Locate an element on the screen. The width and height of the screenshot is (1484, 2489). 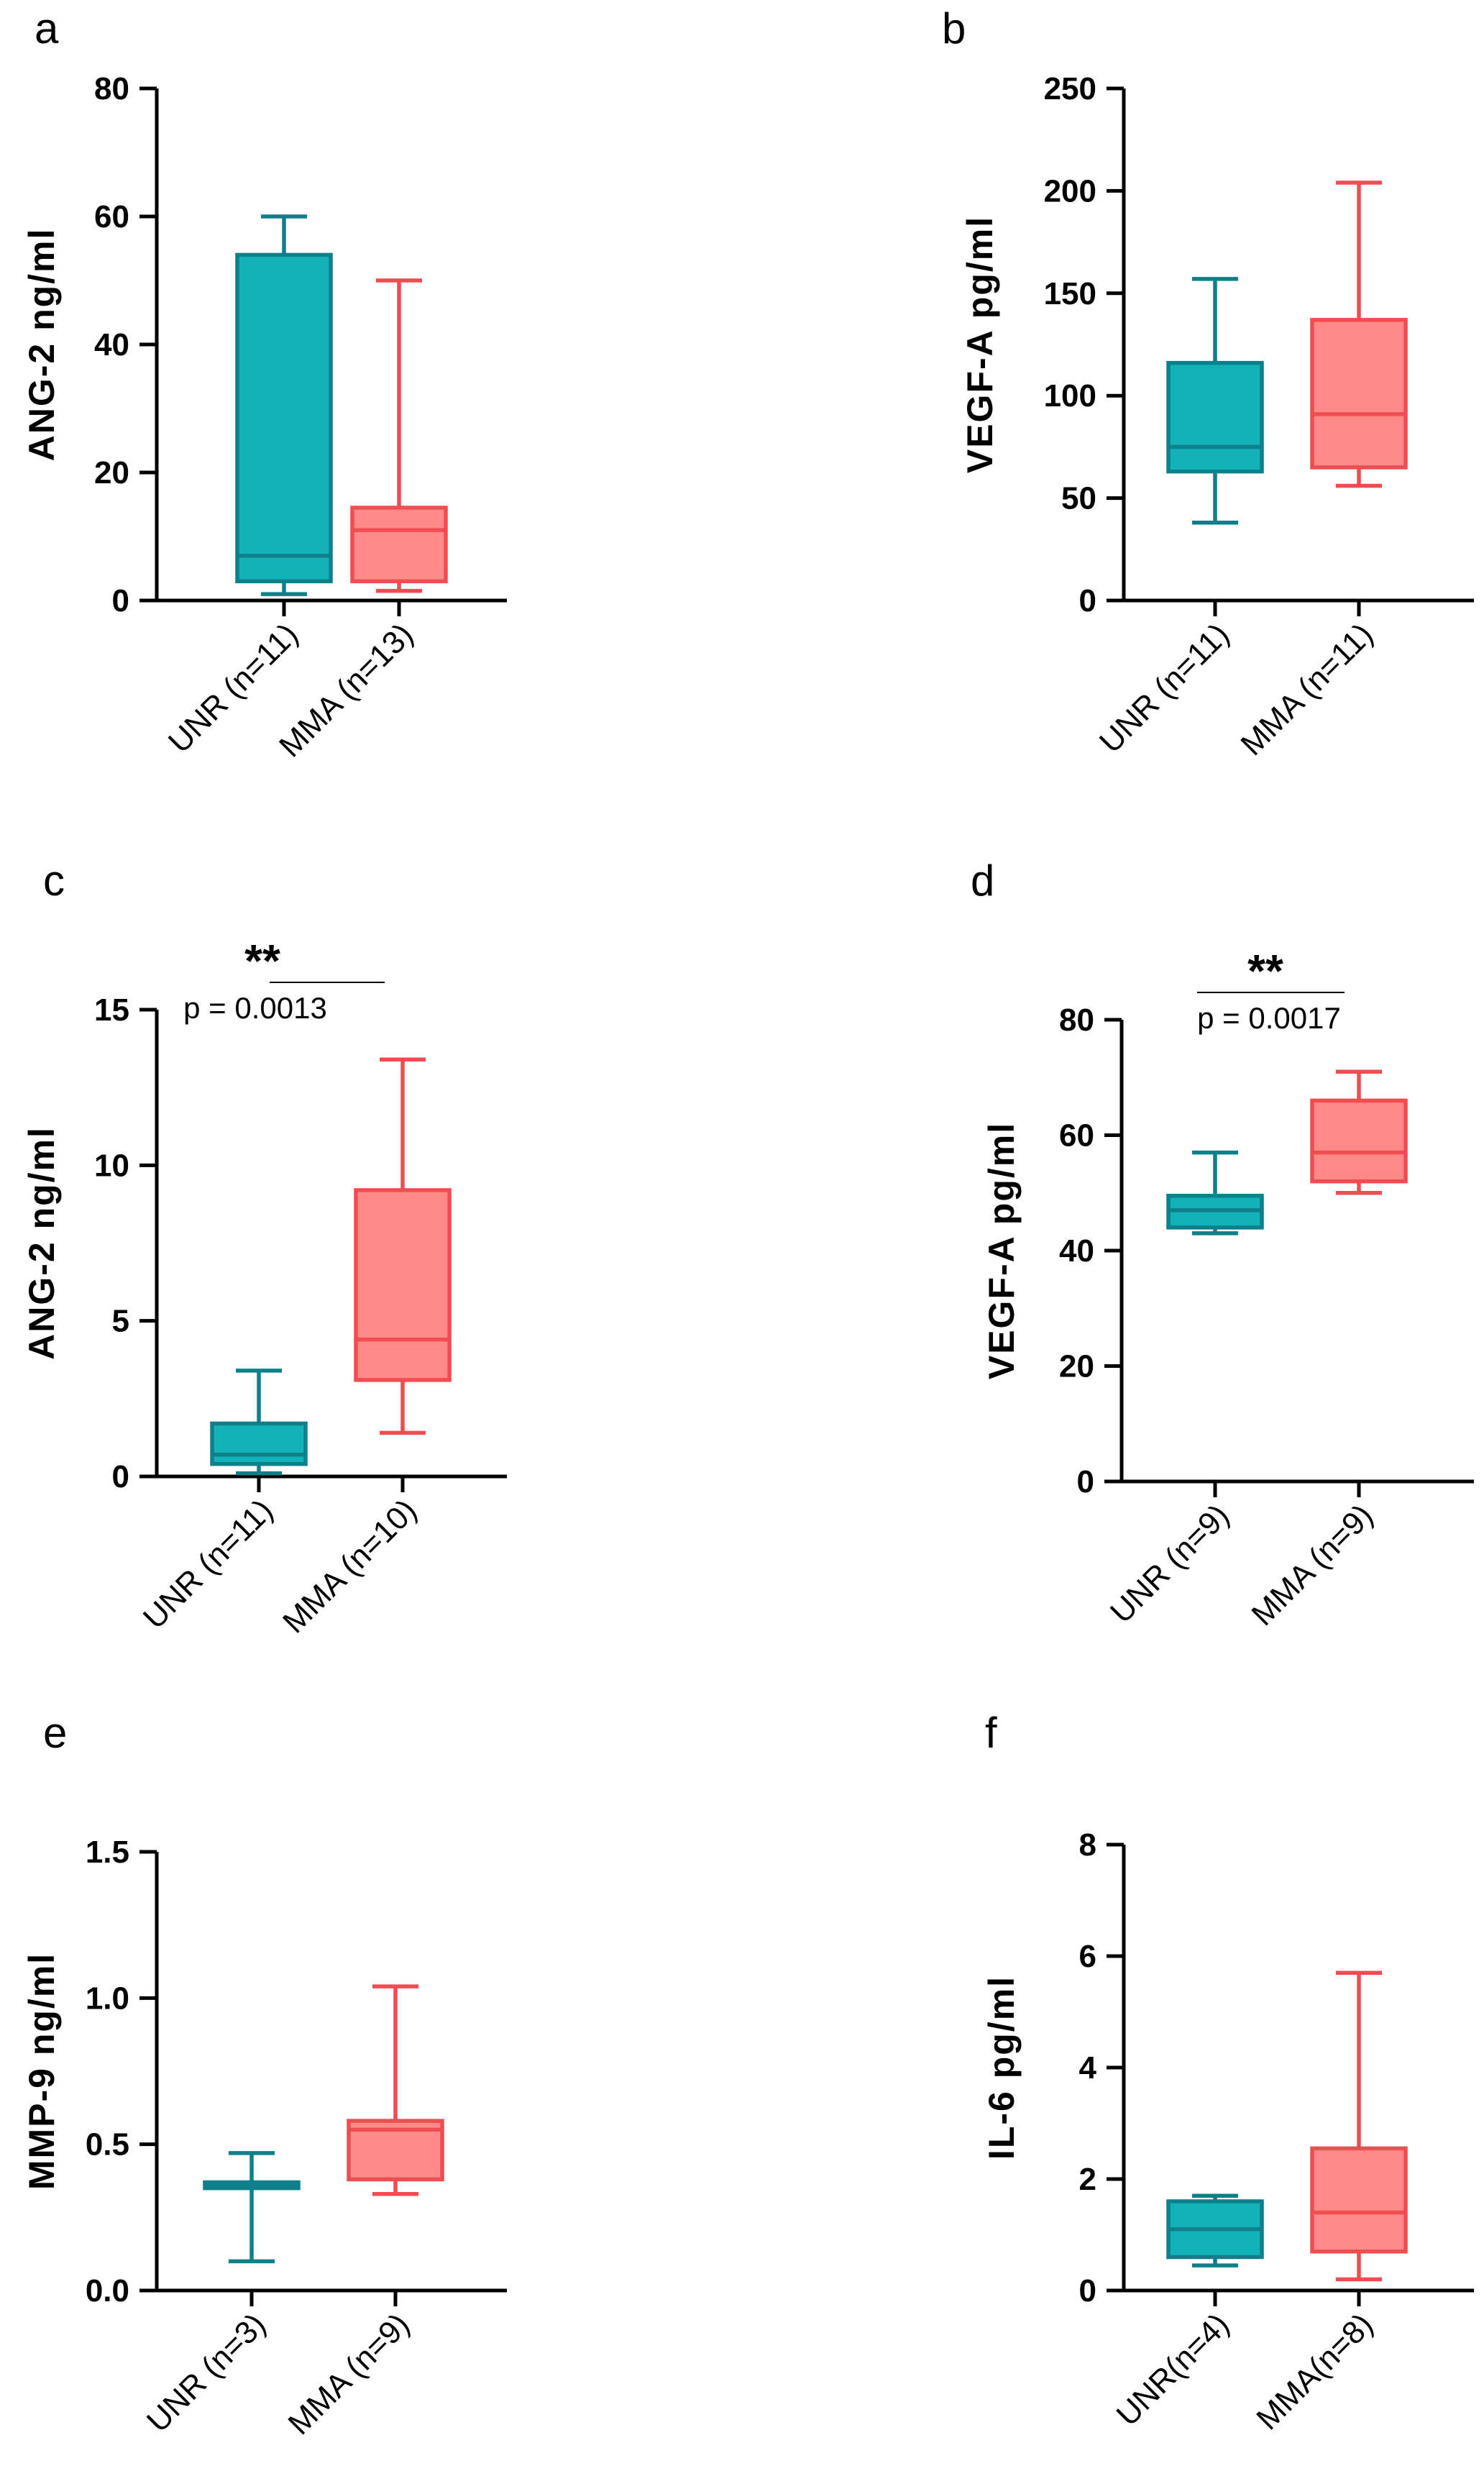
y-tick-label: 1.5 is located at coordinates (107, 1852).